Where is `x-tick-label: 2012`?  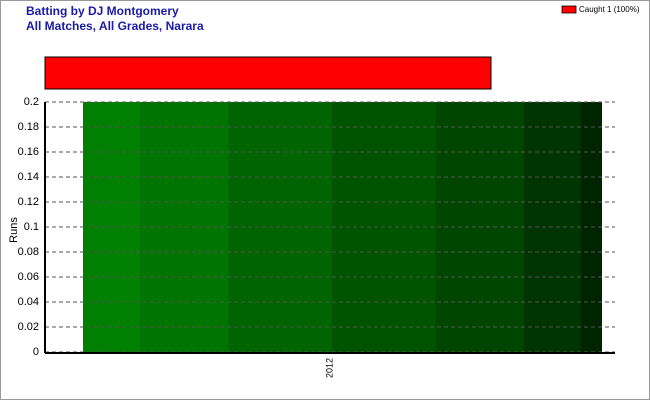
x-tick-label: 2012 is located at coordinates (329, 368).